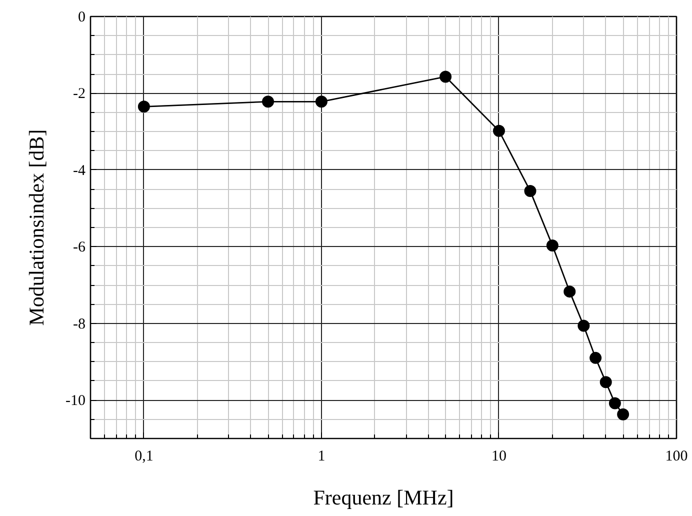 The height and width of the screenshot is (516, 692). Describe the element at coordinates (82, 18) in the screenshot. I see `y-tick-label: 0` at that location.